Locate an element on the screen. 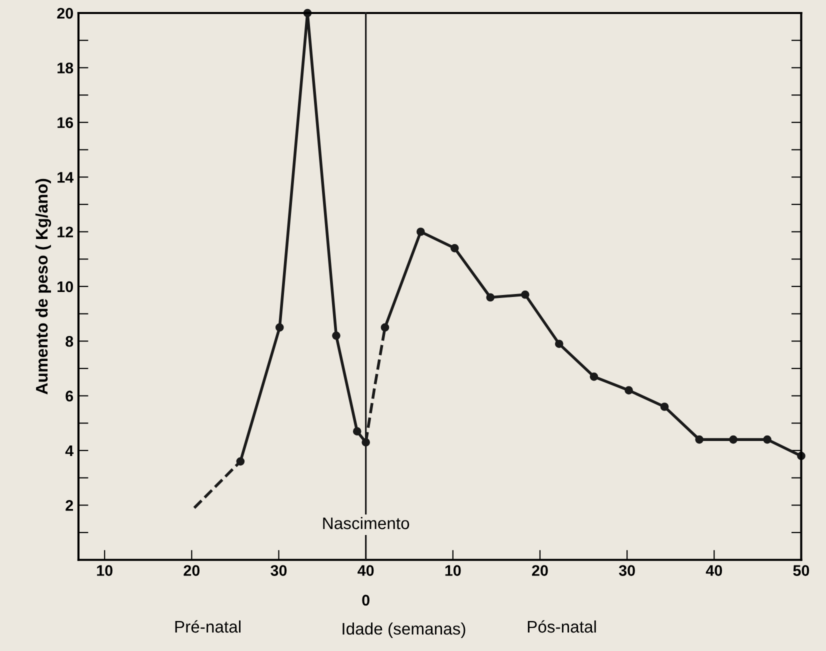 The height and width of the screenshot is (651, 826). y-tick-label: 10 is located at coordinates (65, 286).